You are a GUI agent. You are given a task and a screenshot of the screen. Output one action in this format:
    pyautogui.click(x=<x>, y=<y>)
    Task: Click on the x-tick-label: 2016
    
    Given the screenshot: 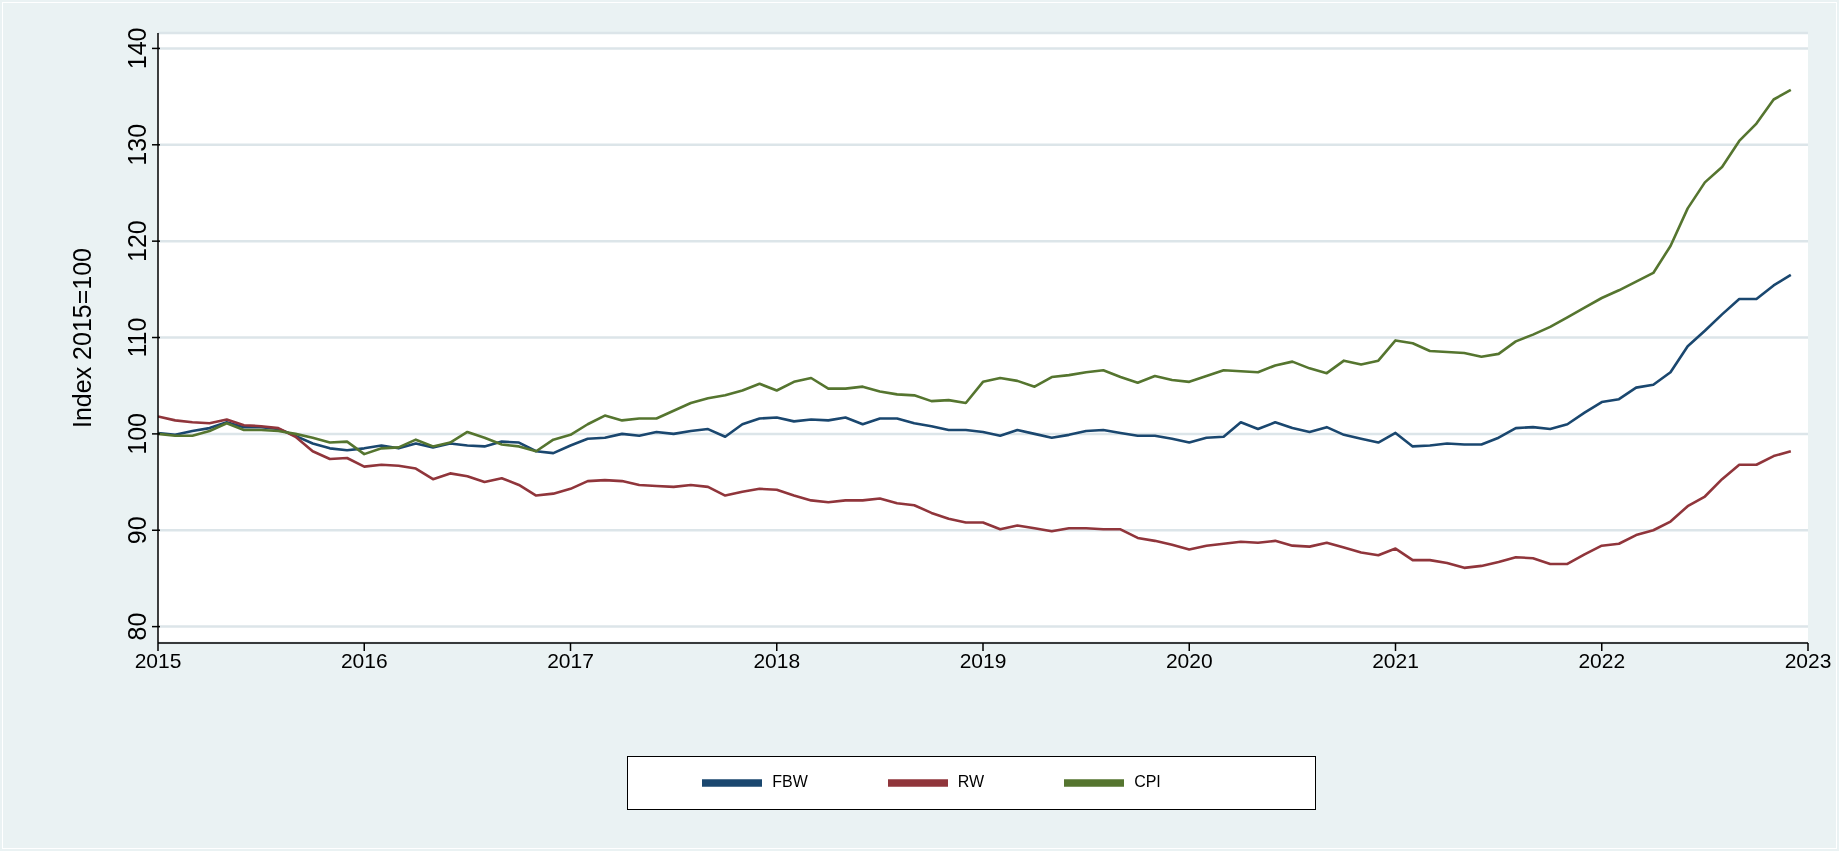 What is the action you would take?
    pyautogui.click(x=364, y=660)
    